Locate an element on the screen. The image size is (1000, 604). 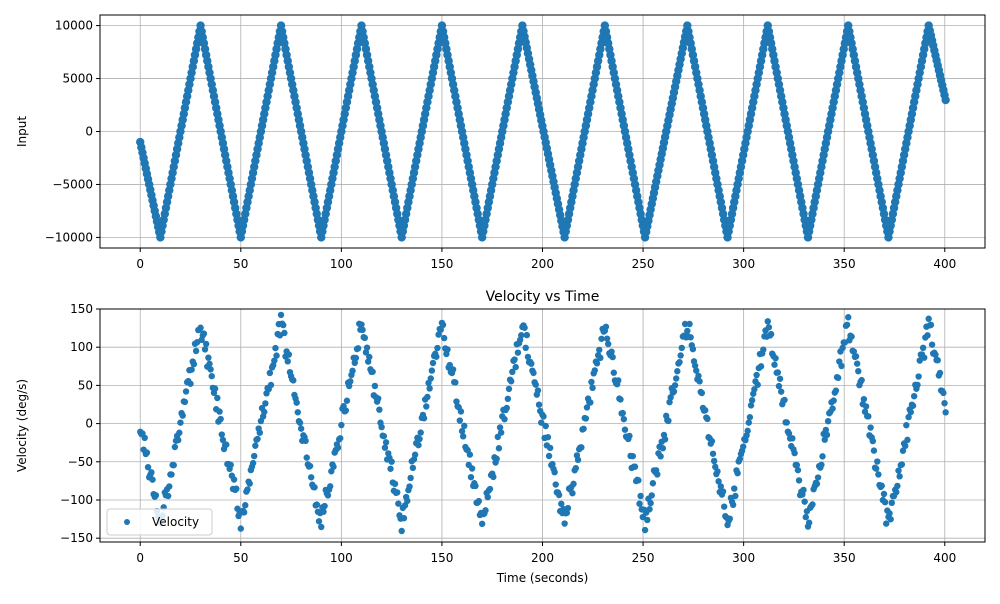
input-ytick-label-4: 10000 is located at coordinates (74, 26).